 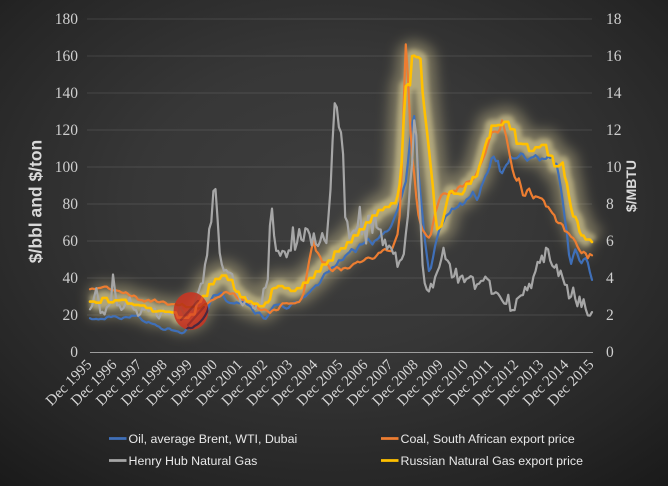 I want to click on svg-text: 12, so click(x=614, y=130).